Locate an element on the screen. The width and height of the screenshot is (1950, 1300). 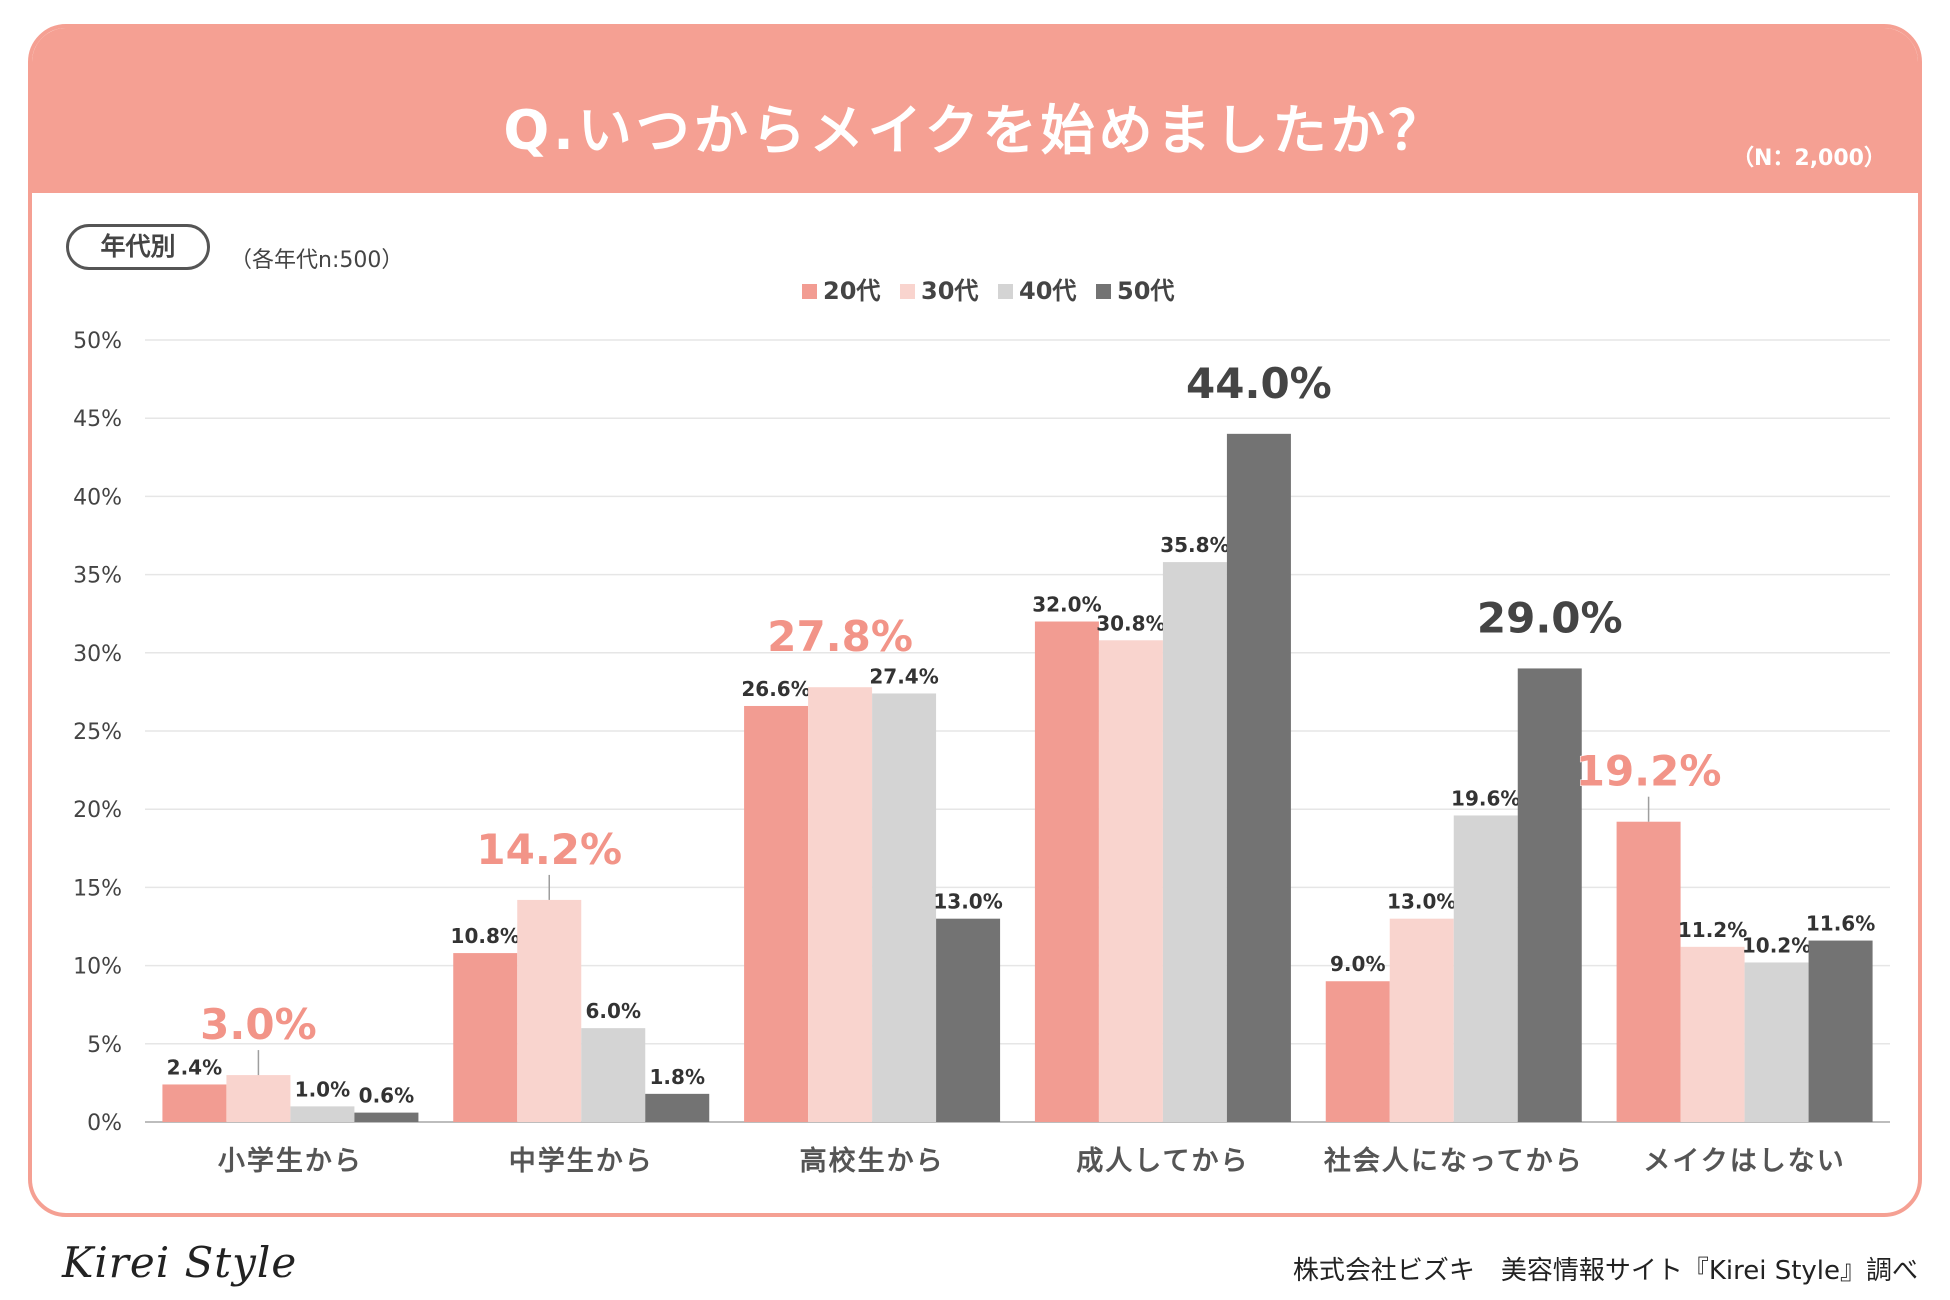
kirei-style-logo: Kirei Style is located at coordinates (180, 1262).